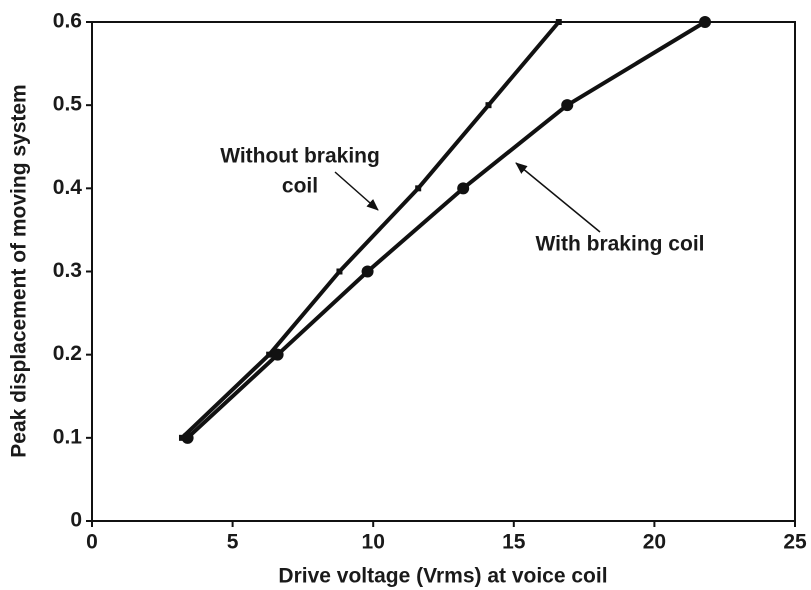 This screenshot has width=811, height=590. Describe the element at coordinates (67, 353) in the screenshot. I see `y-tick-label: 0.2` at that location.